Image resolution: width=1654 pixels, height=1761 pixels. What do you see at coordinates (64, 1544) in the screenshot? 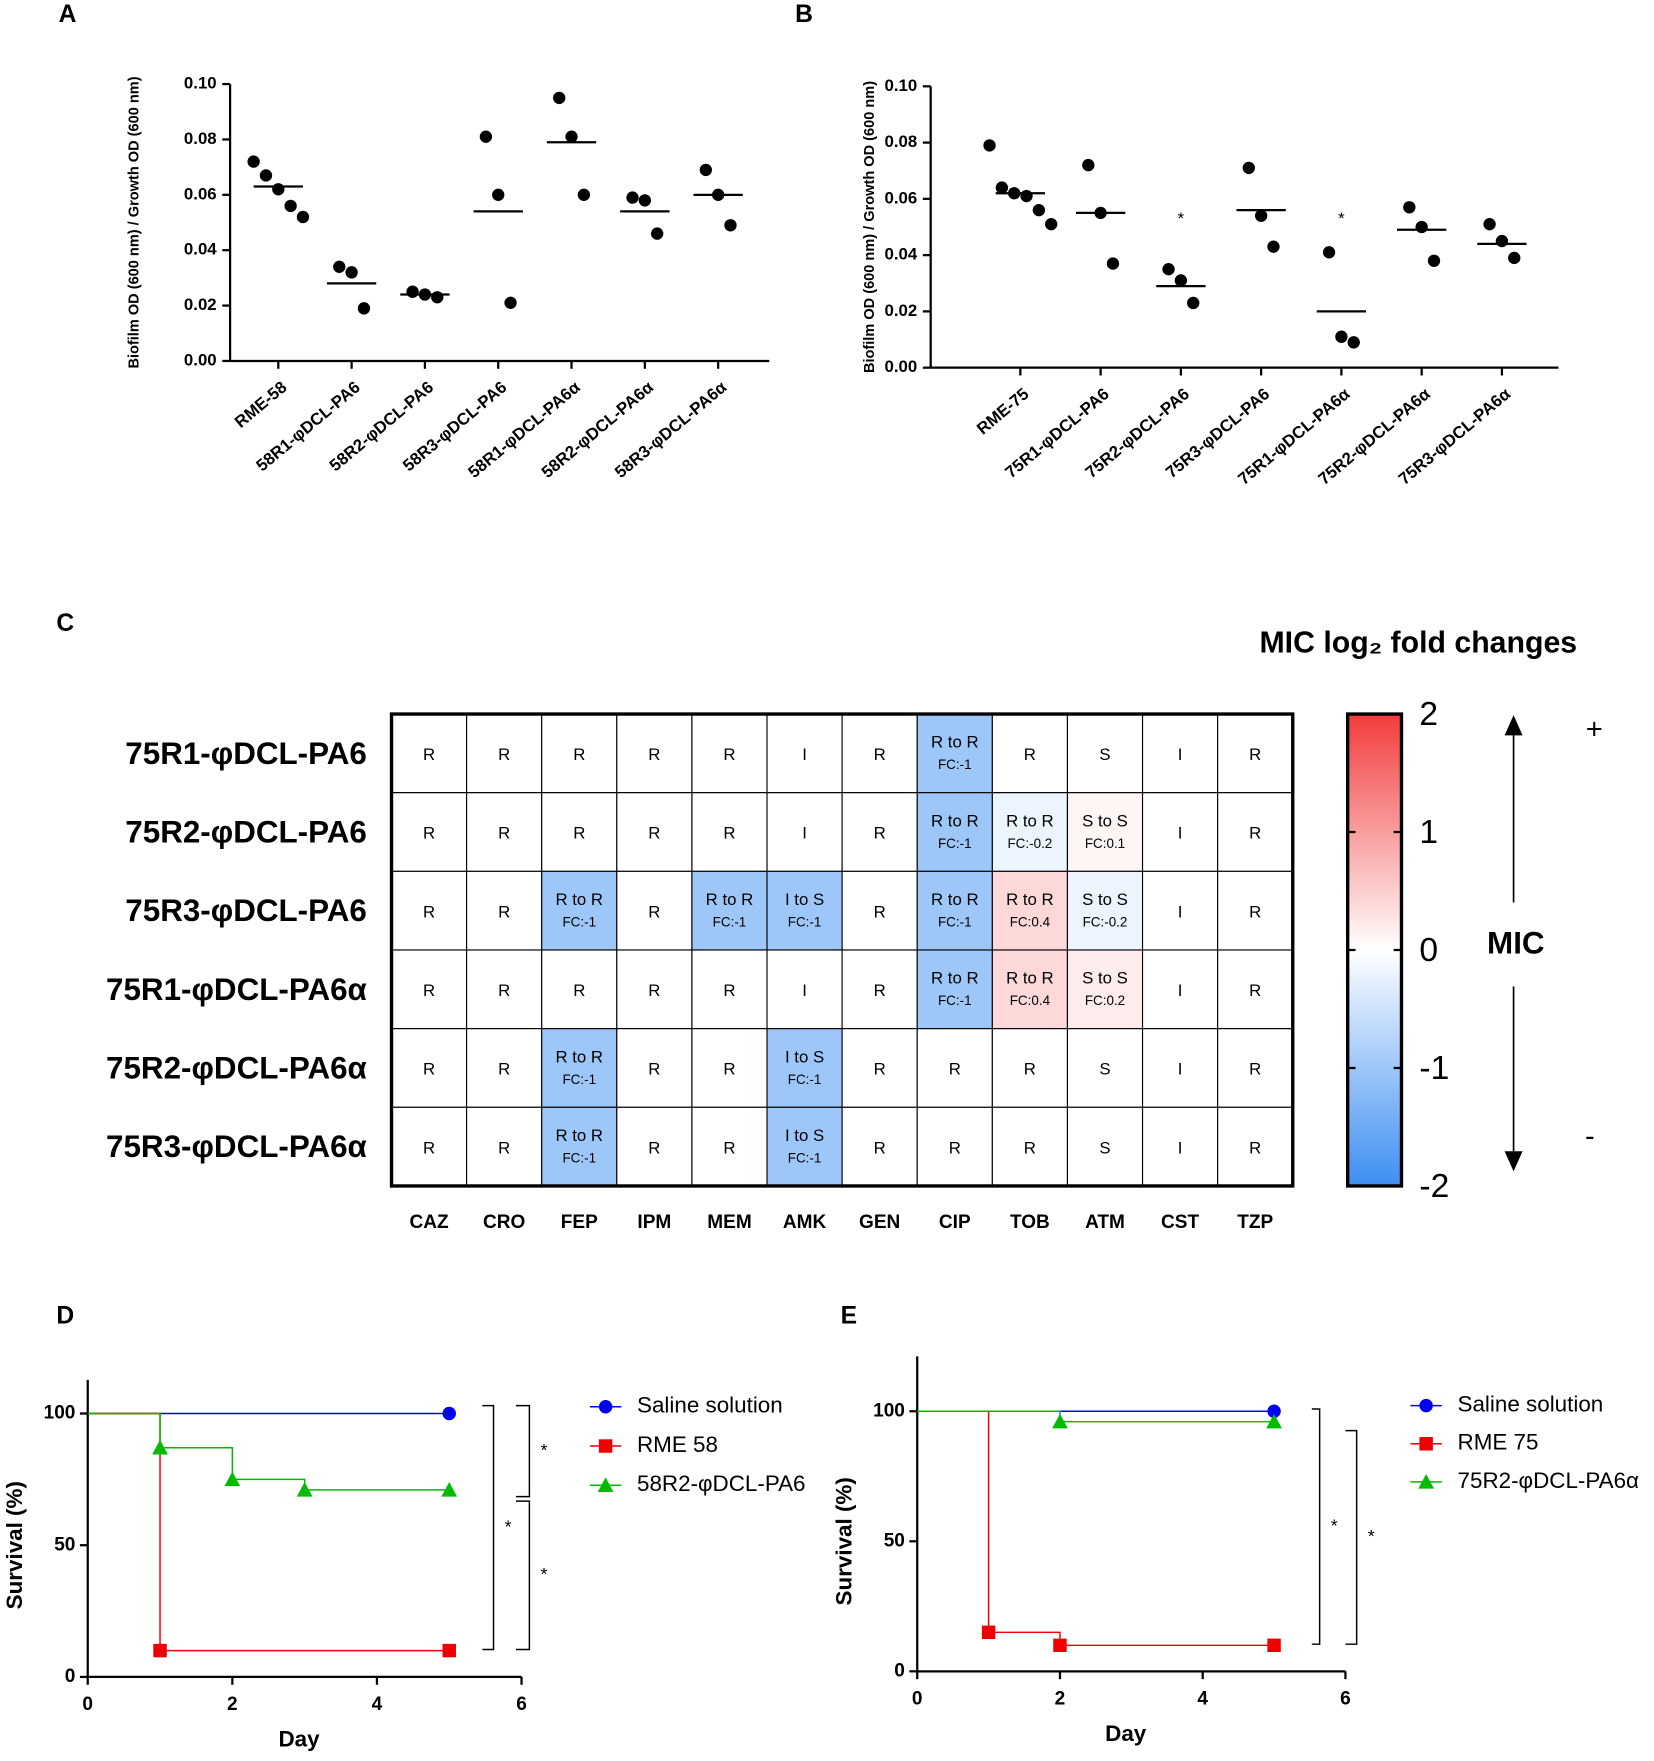
I see `y-tick-label: 50` at bounding box center [64, 1544].